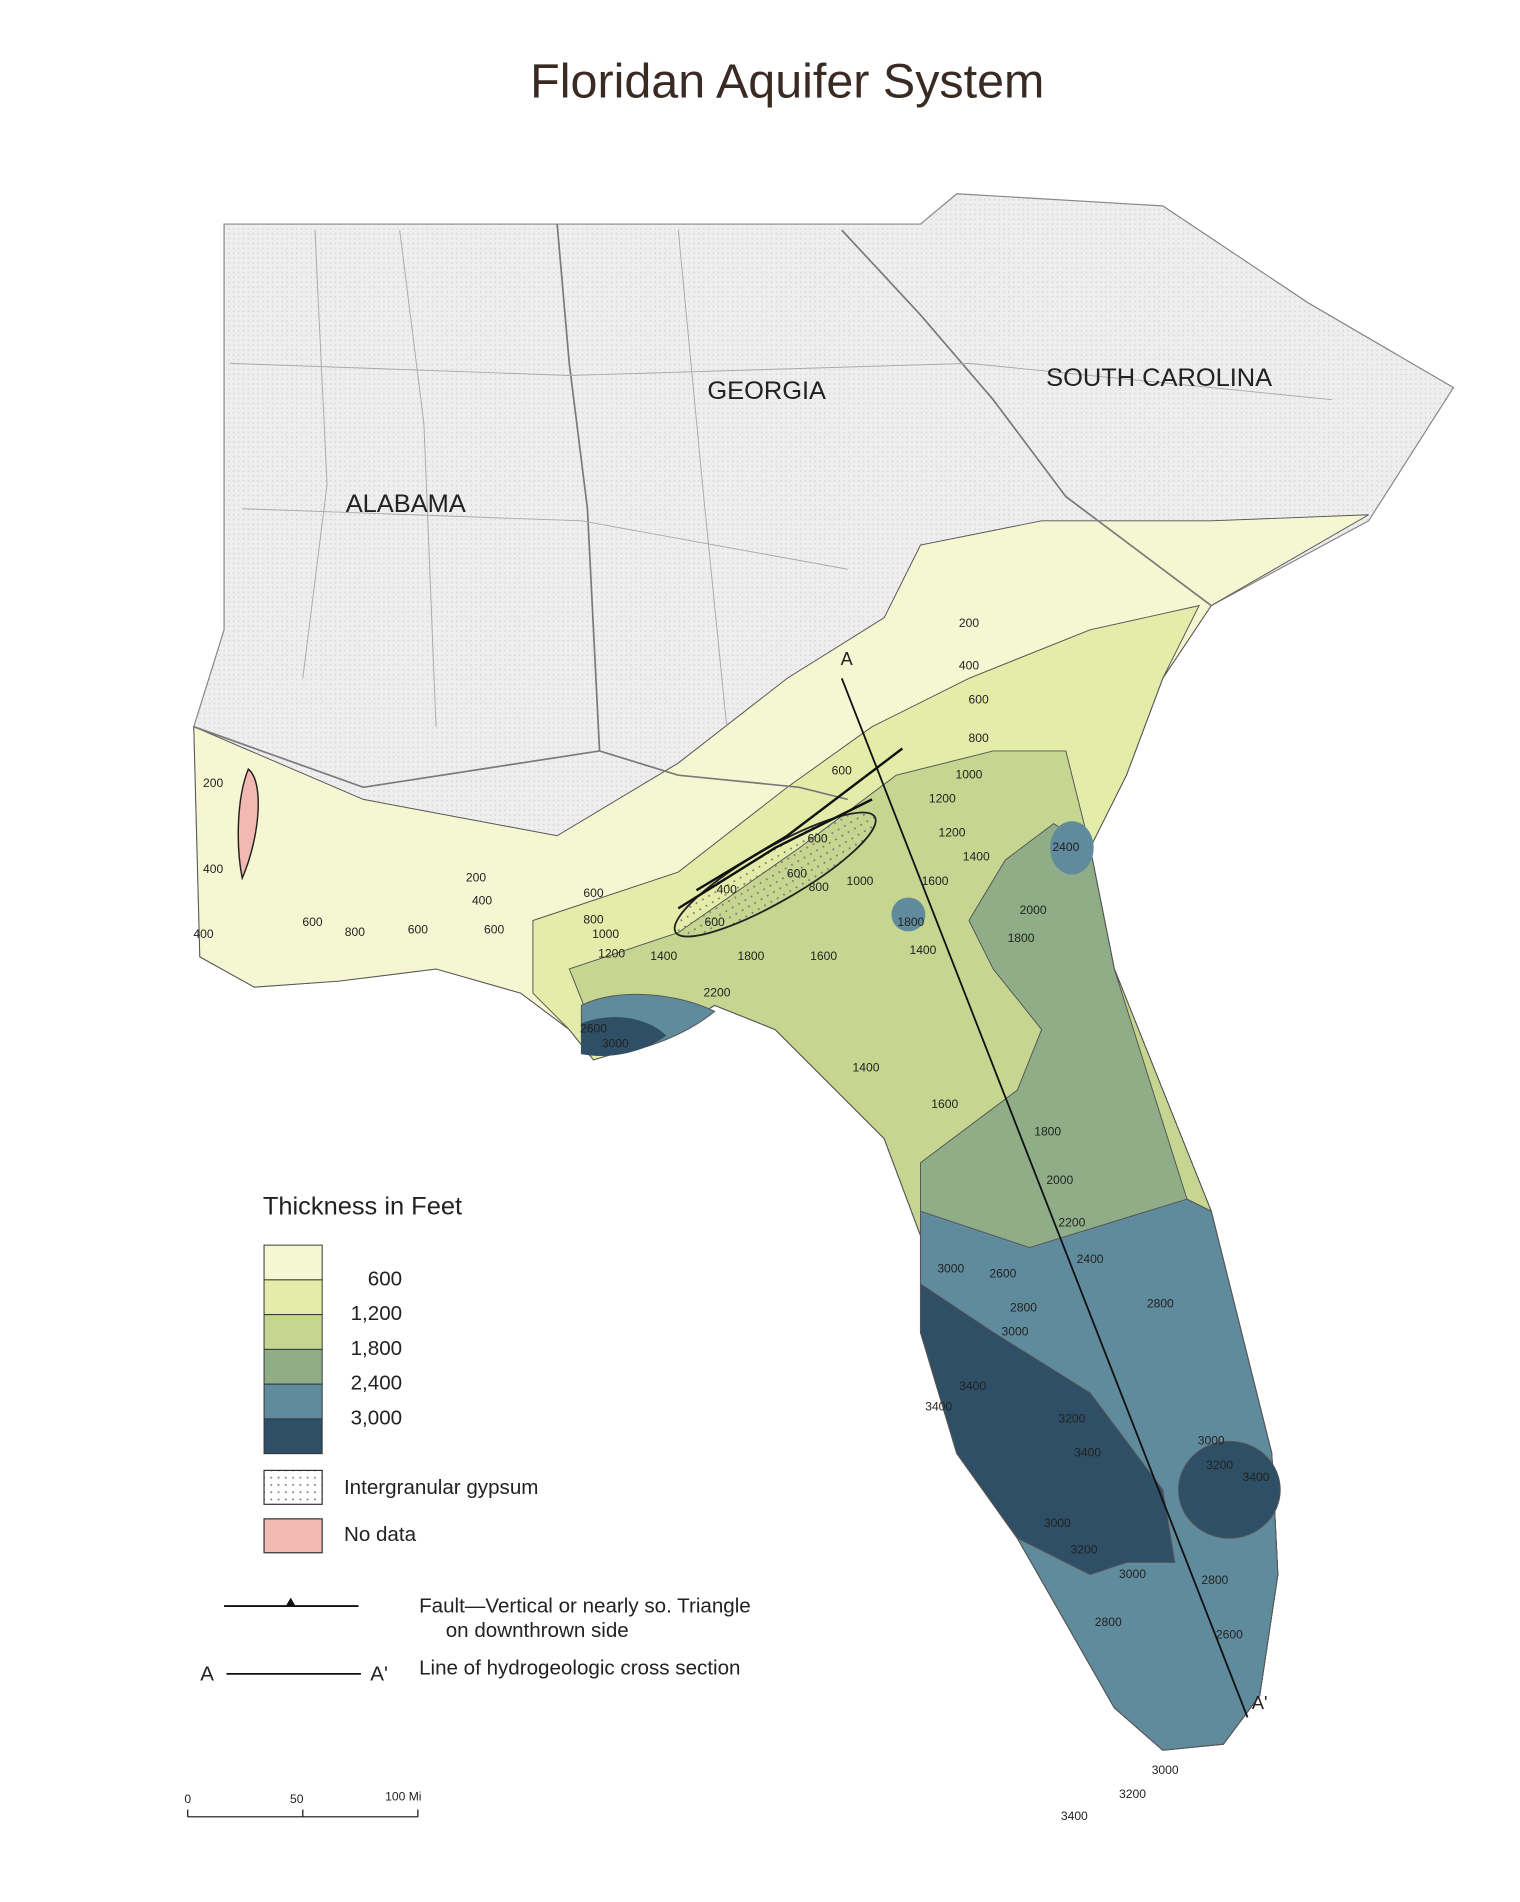 The image size is (1520, 1902). I want to click on legend-fault-triangle, so click(290, 1602).